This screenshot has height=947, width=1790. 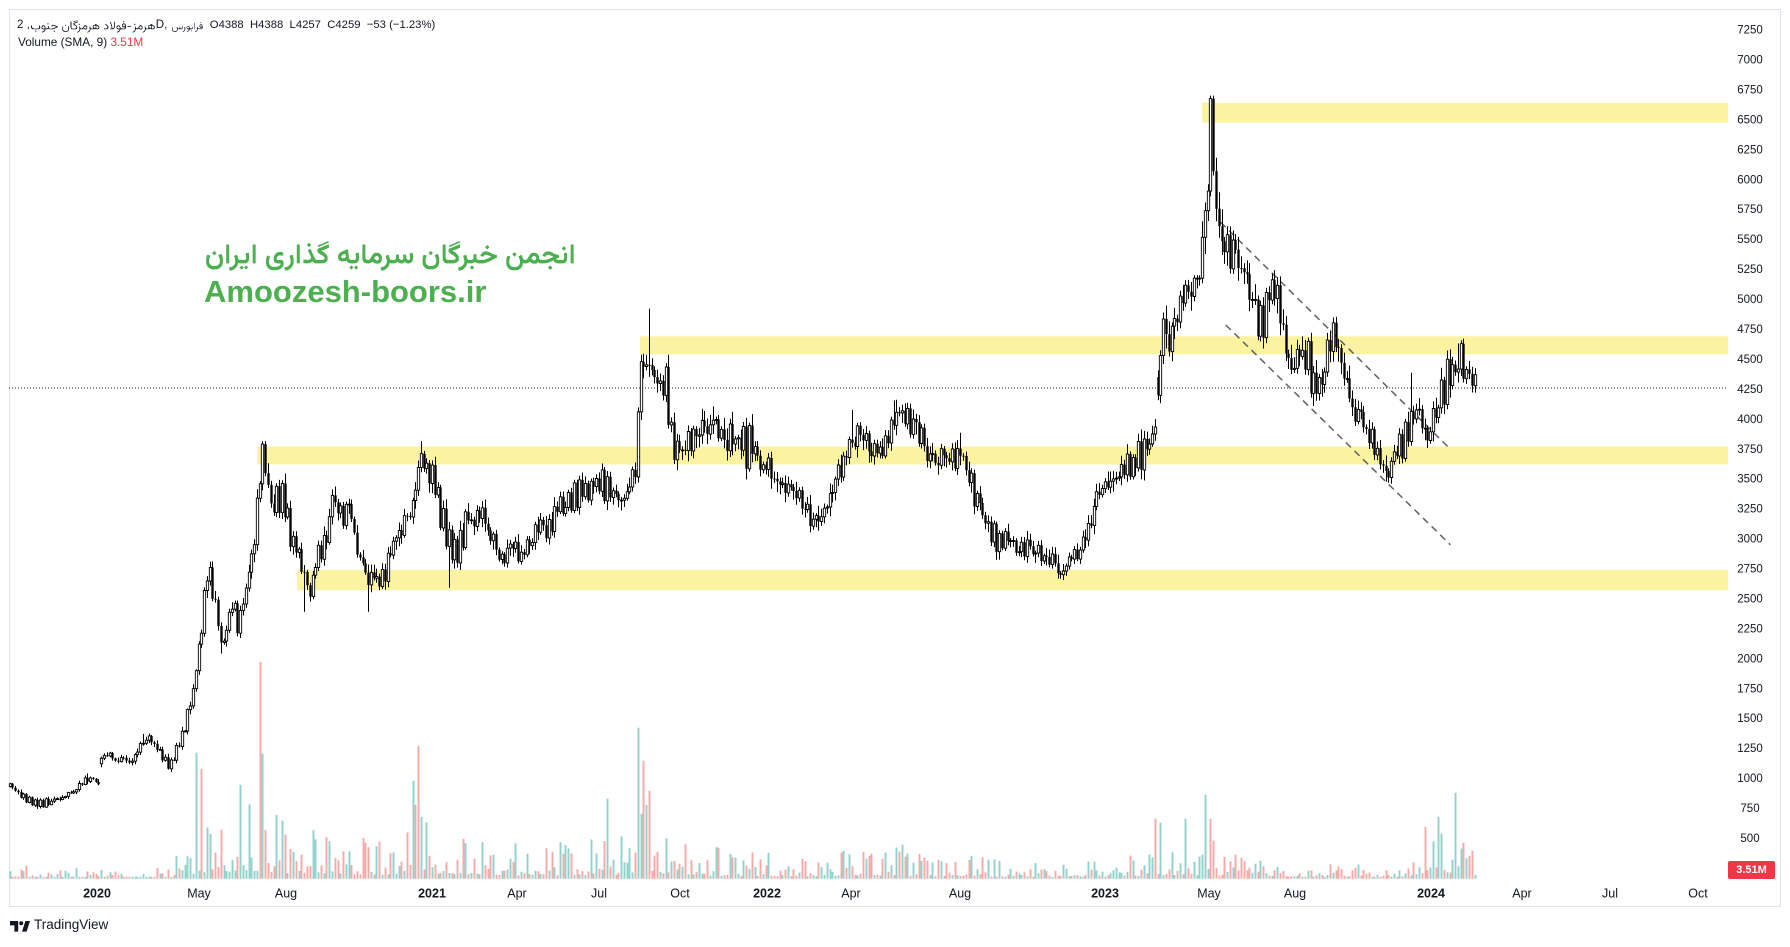 What do you see at coordinates (1750, 480) in the screenshot?
I see `svg-text: 3500` at bounding box center [1750, 480].